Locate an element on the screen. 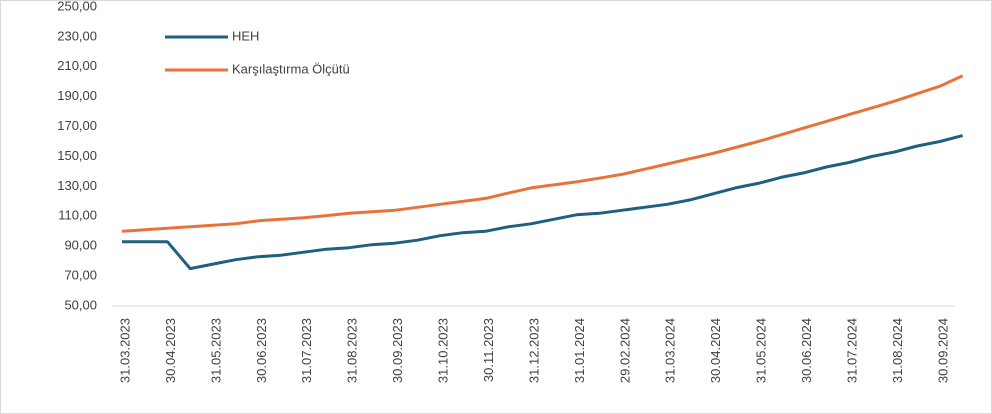 Image resolution: width=992 pixels, height=414 pixels. y-tick-label: 150,00 is located at coordinates (77, 155).